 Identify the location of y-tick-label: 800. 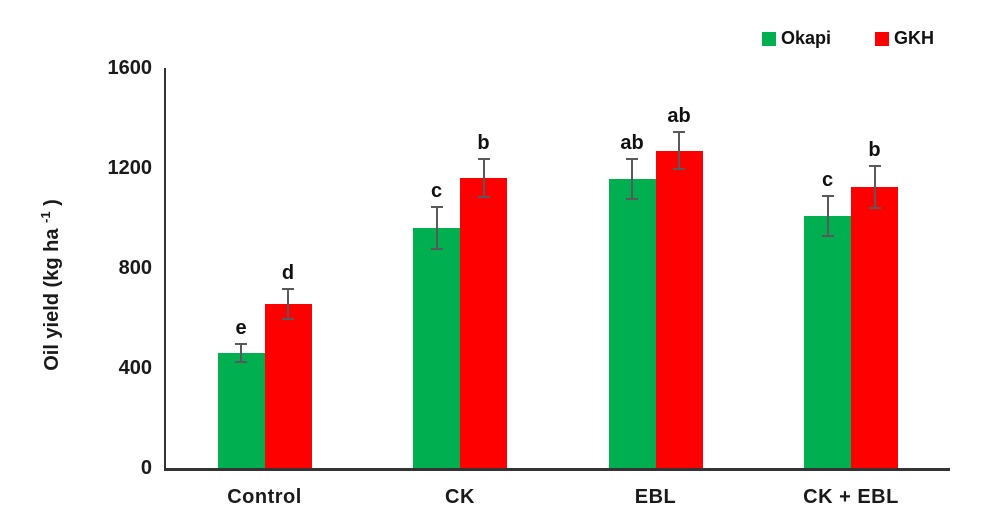
(135, 268).